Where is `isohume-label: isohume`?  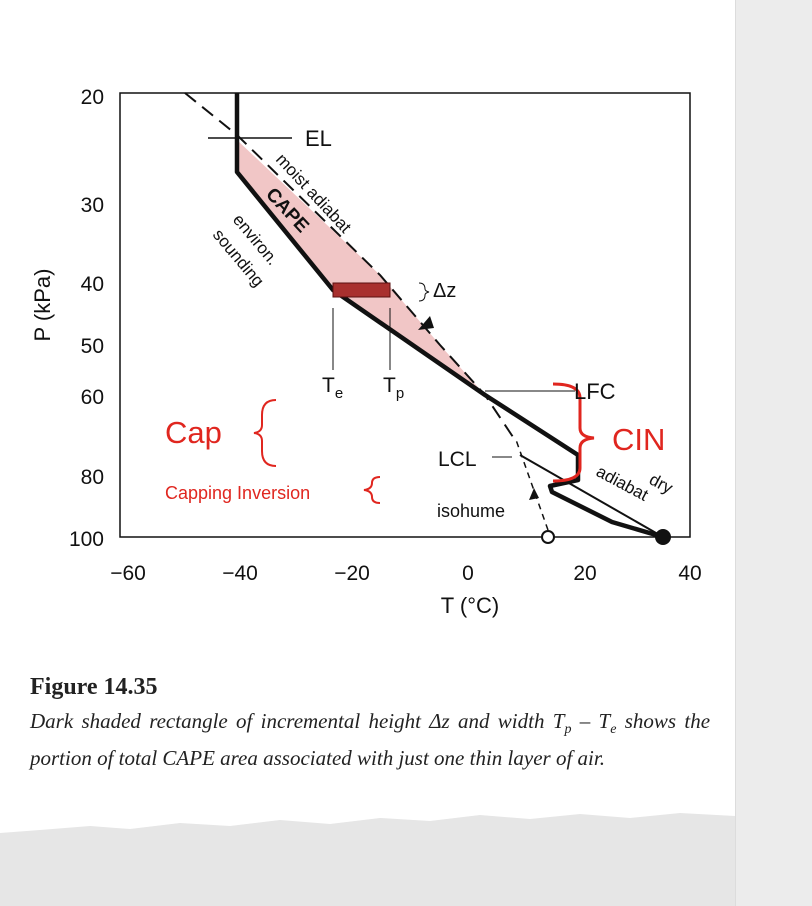 isohume-label: isohume is located at coordinates (471, 511).